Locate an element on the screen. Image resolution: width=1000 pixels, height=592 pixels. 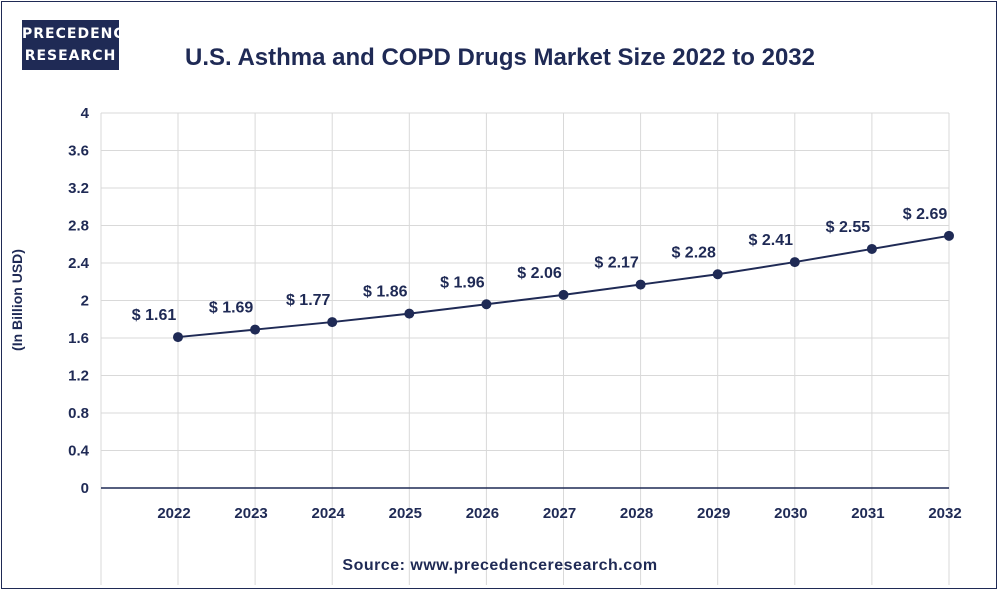
x-tick-label: 2027 is located at coordinates (559, 513).